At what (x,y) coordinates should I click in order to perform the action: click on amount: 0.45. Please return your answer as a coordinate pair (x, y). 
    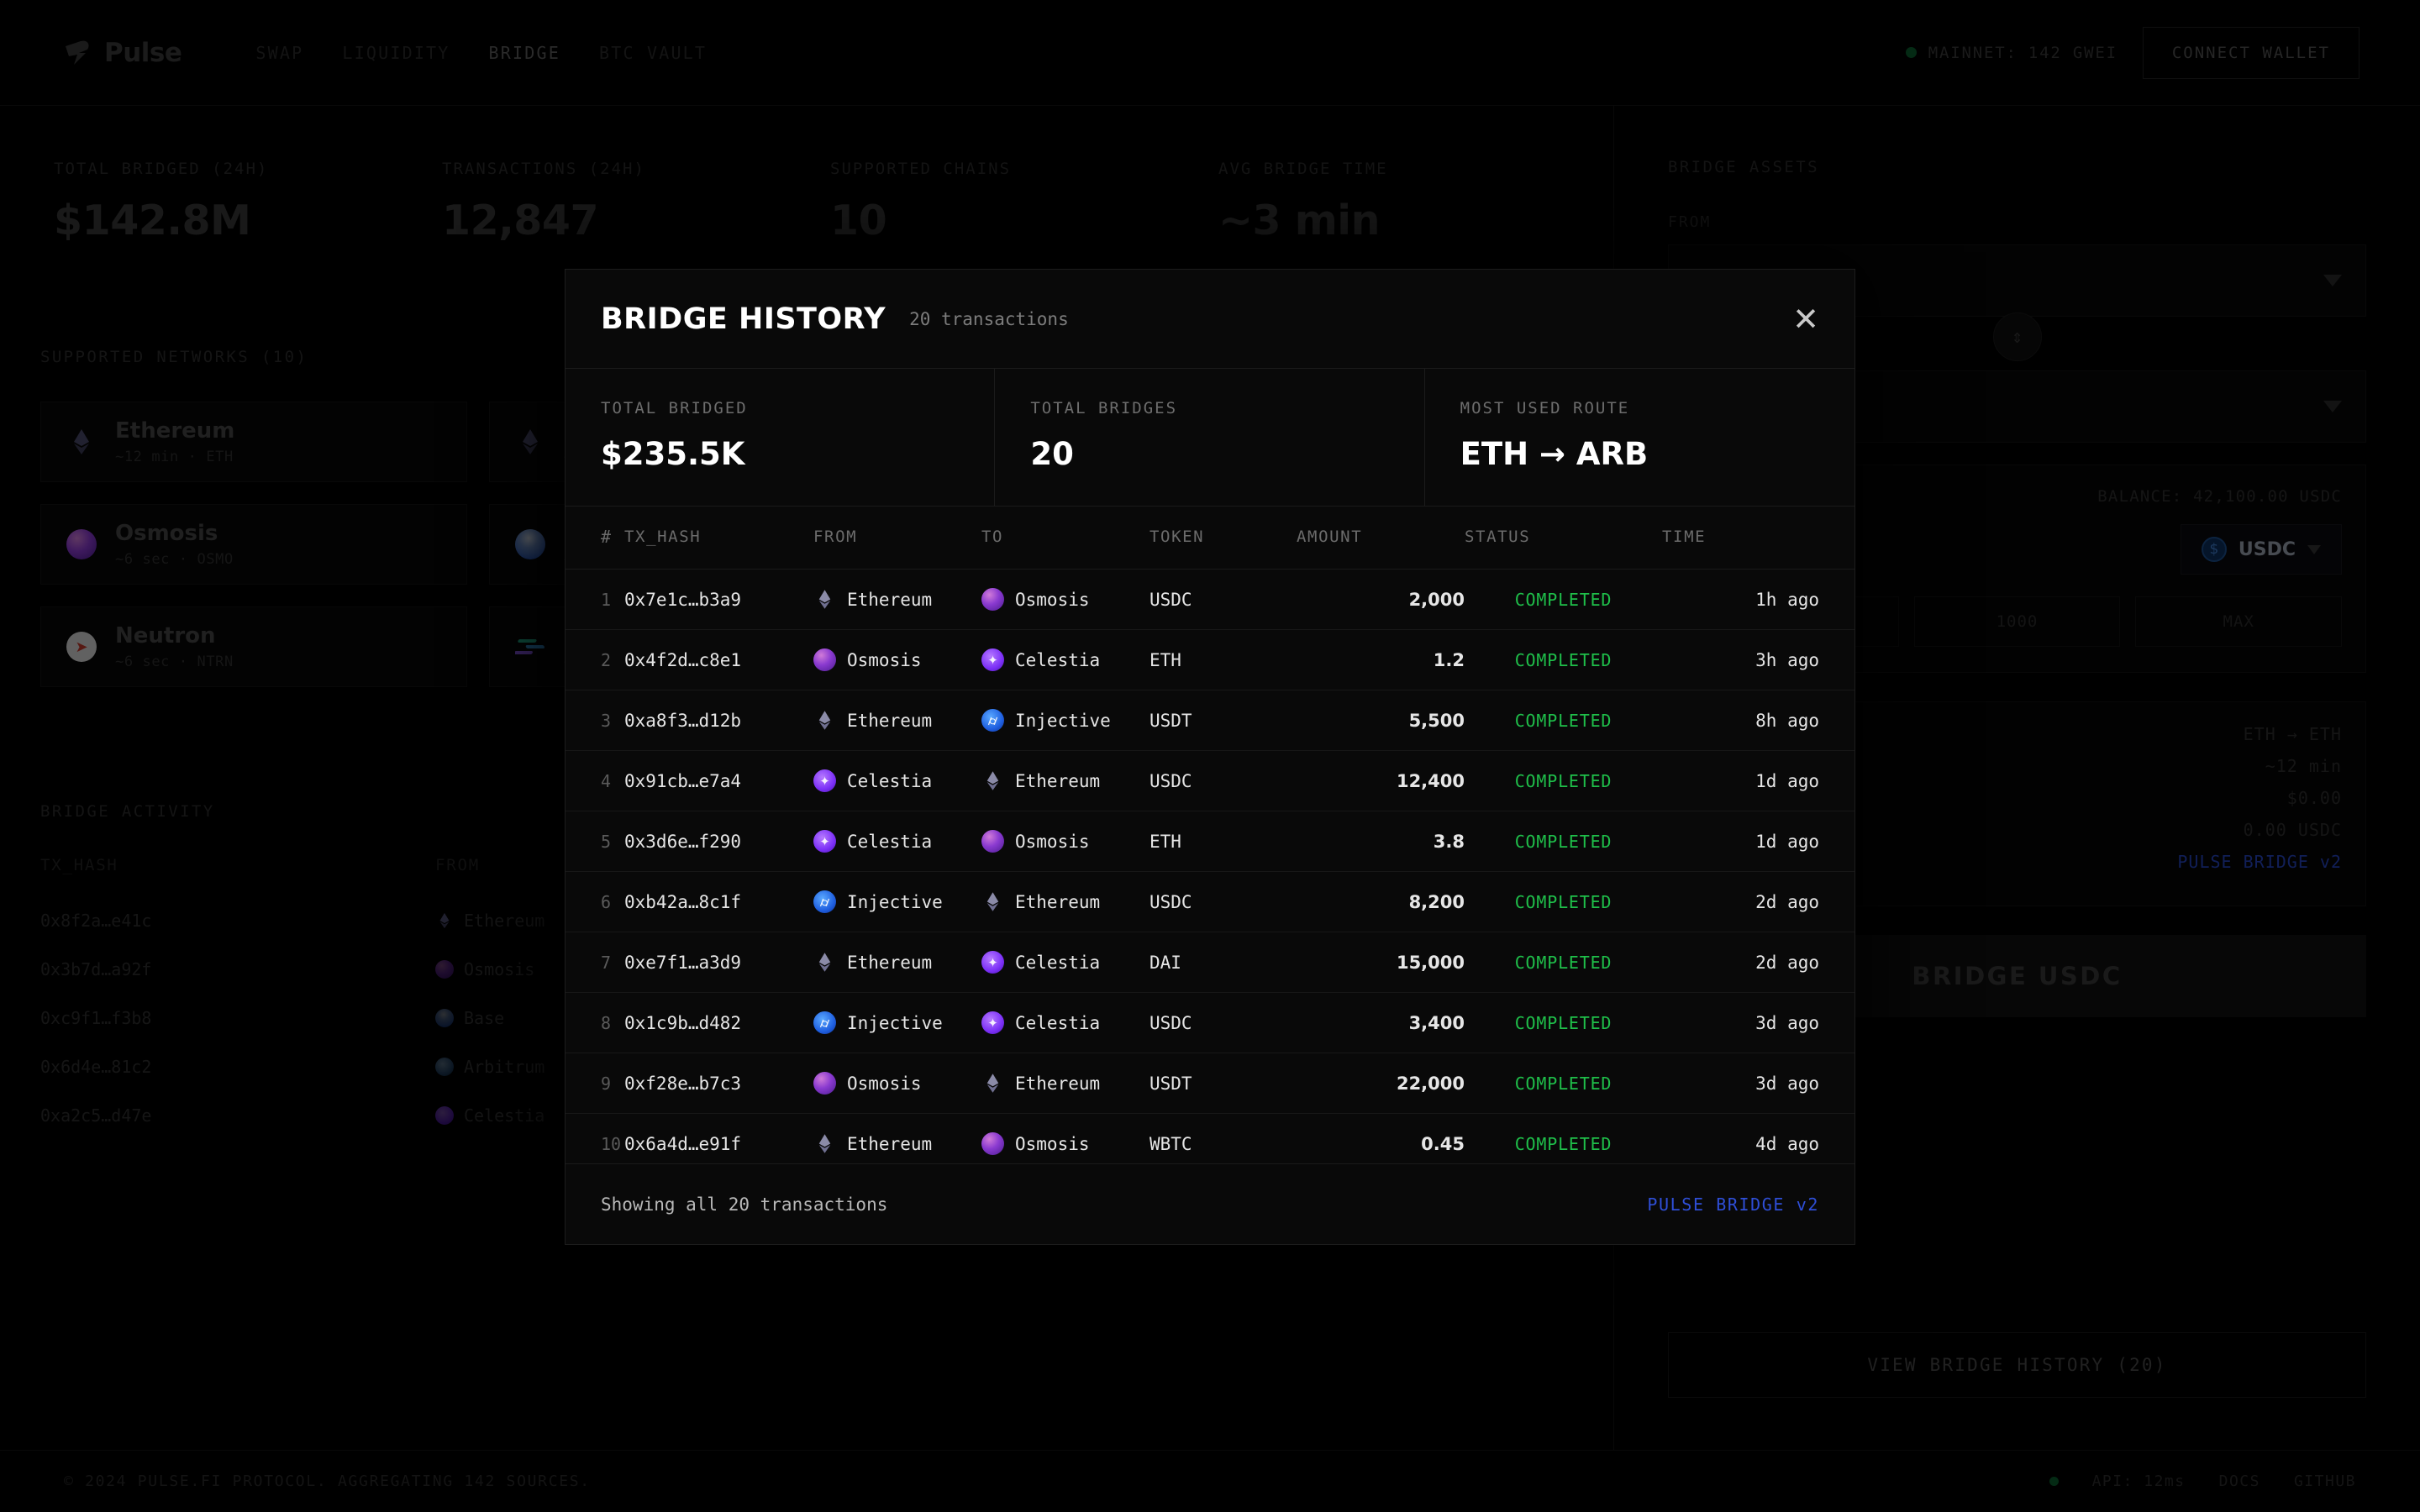
    Looking at the image, I should click on (1381, 1138).